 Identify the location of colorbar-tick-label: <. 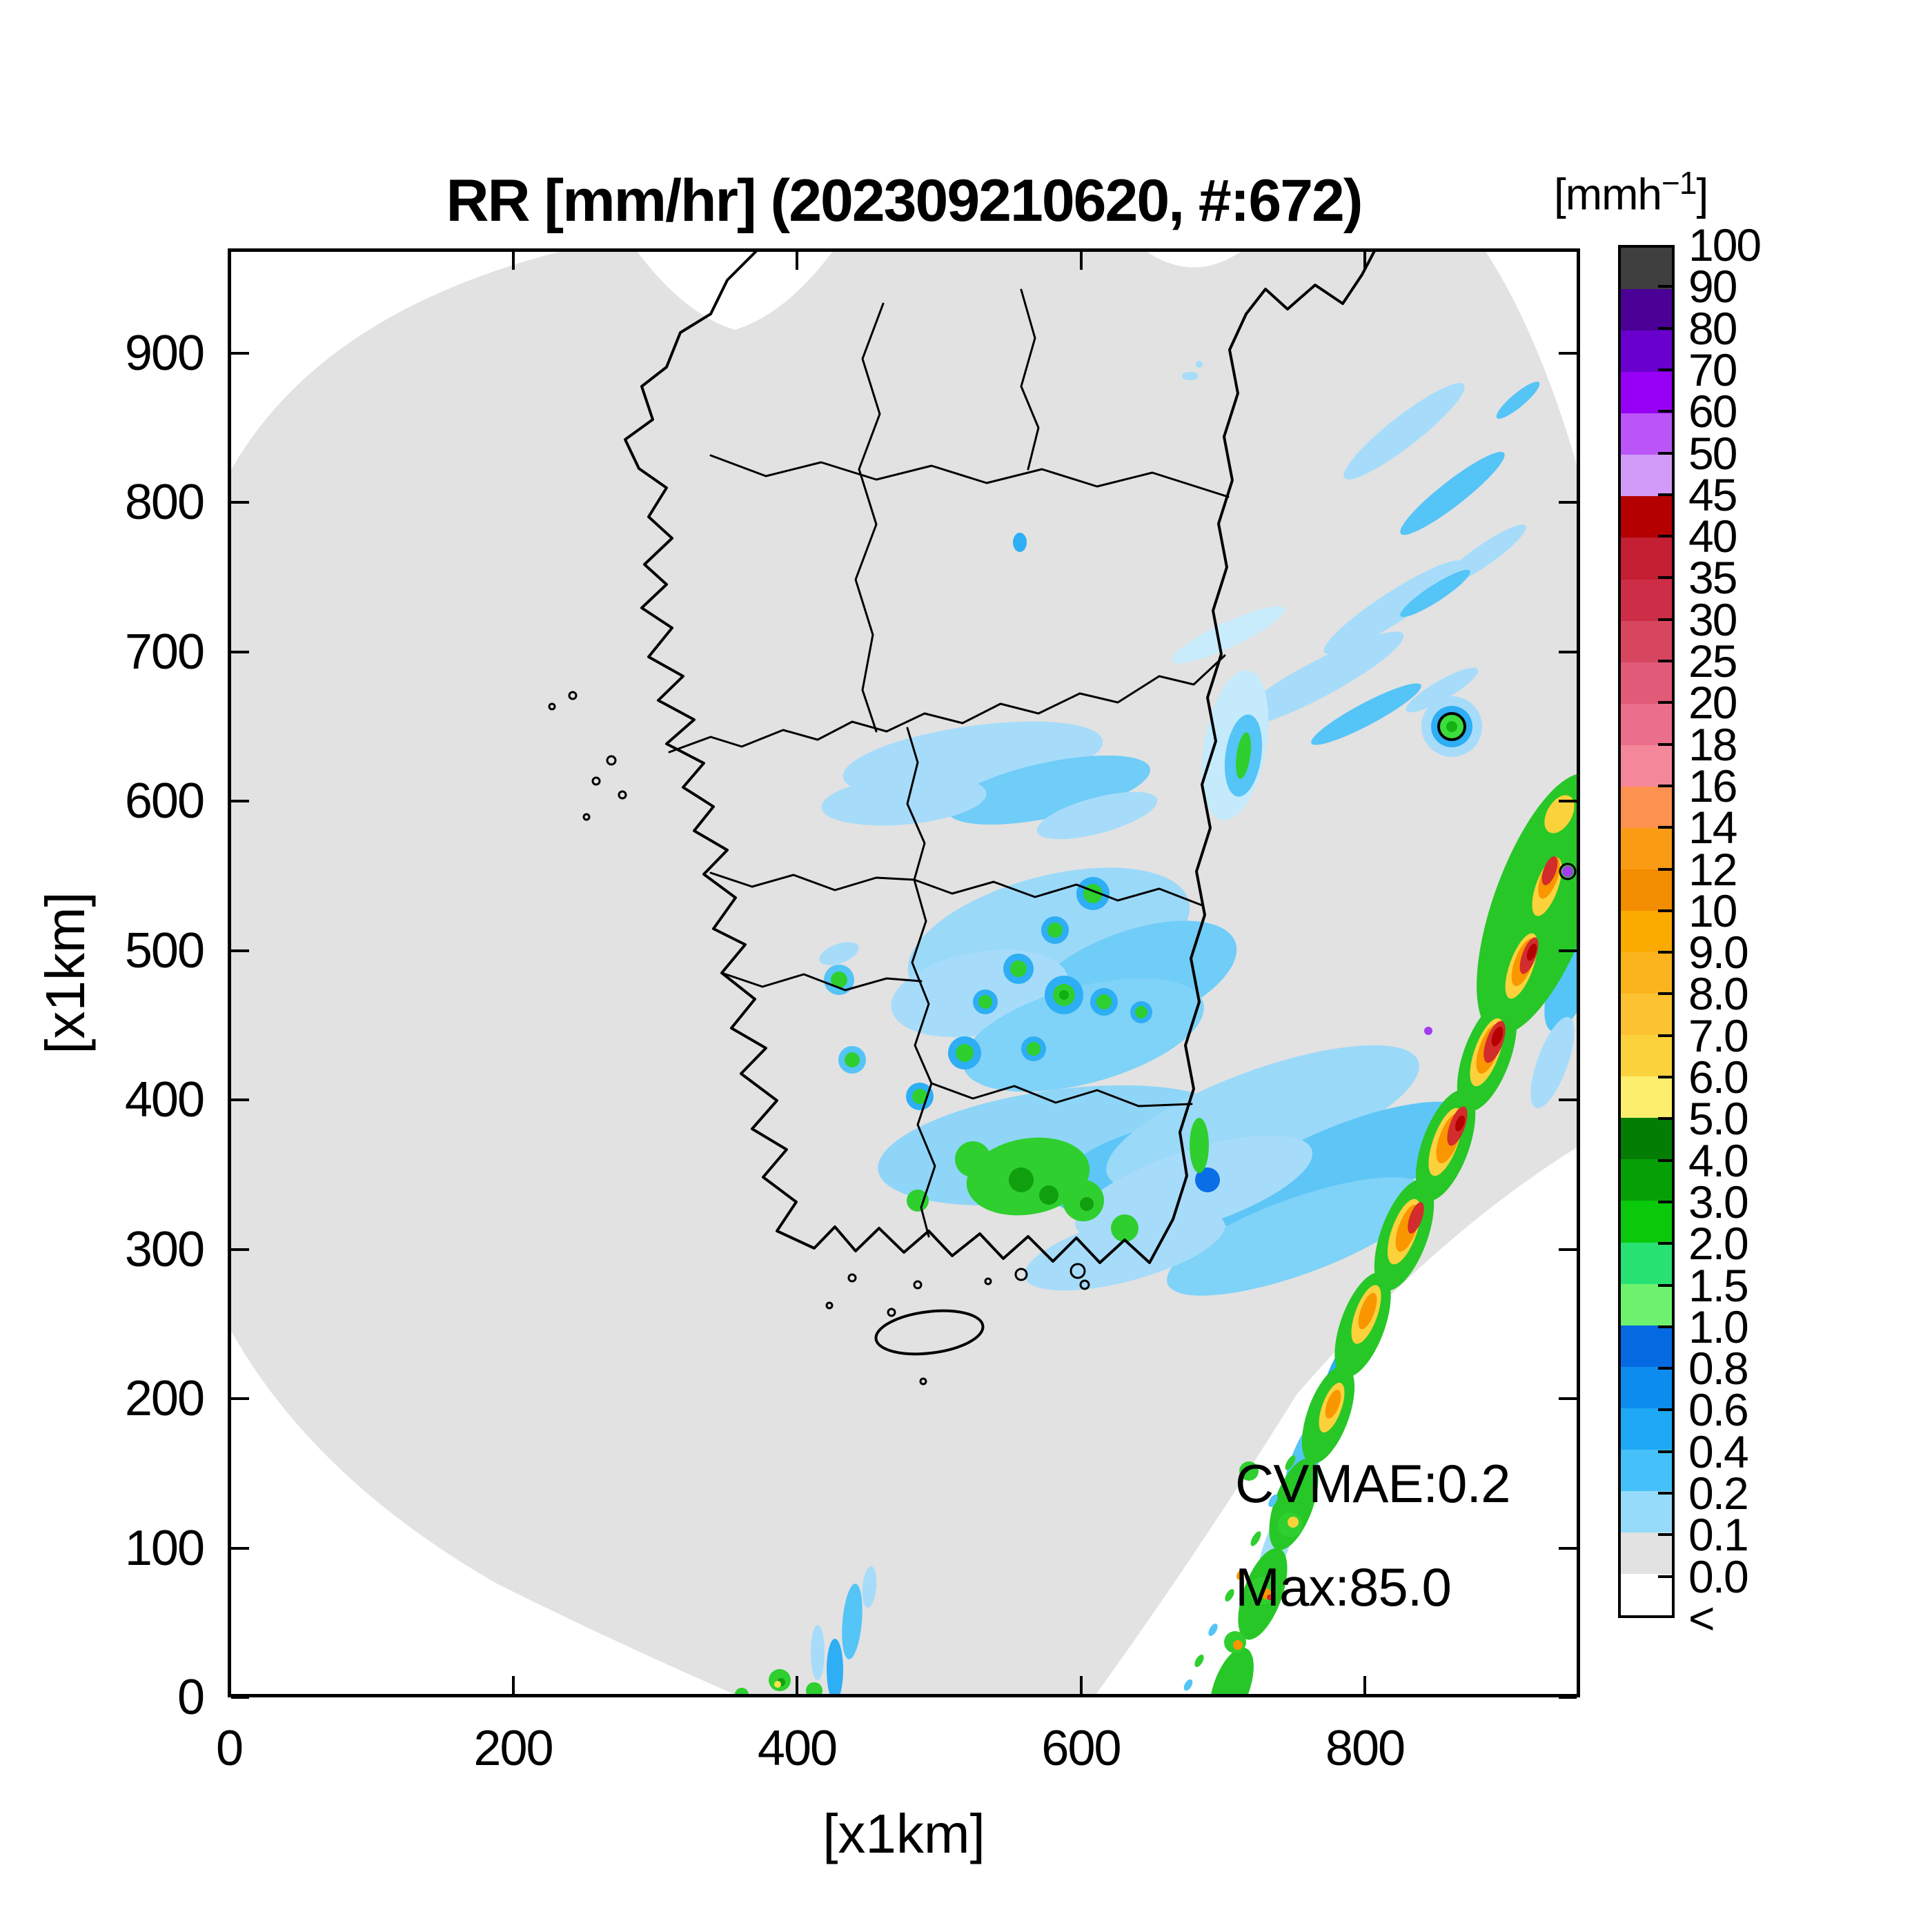
(1701, 1618).